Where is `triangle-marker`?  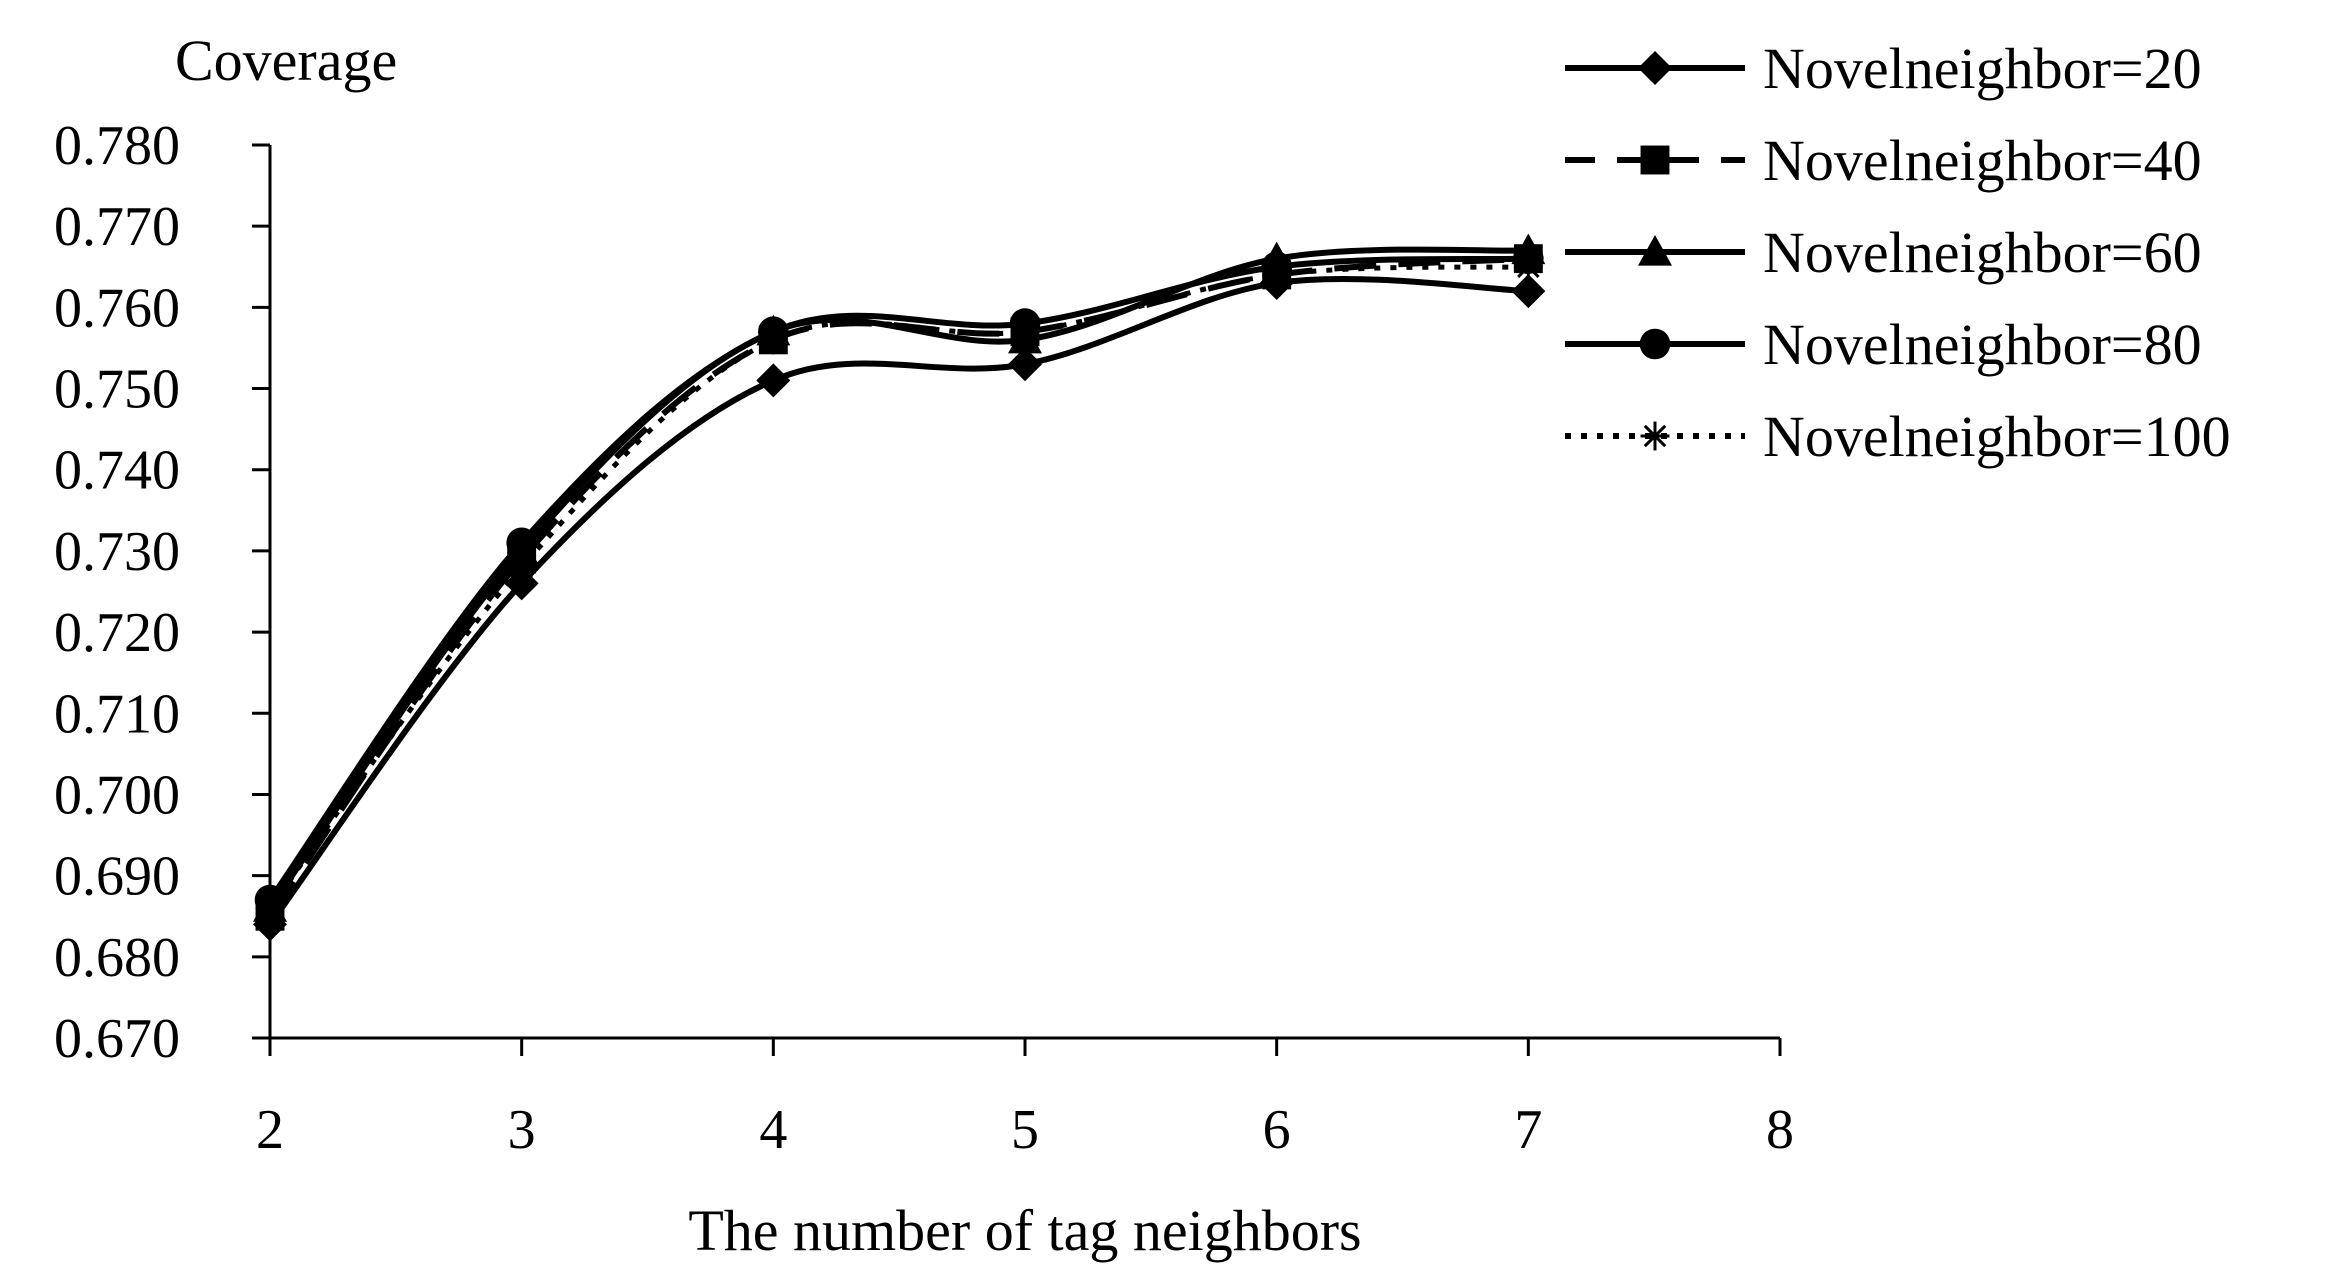
triangle-marker is located at coordinates (1655, 250).